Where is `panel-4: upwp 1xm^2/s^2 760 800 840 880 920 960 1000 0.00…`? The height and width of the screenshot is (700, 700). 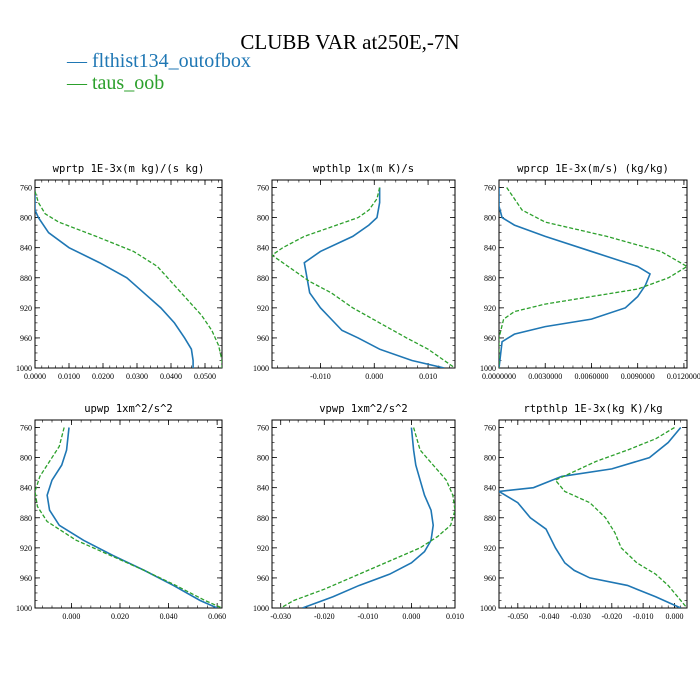 panel-4: upwp 1xm^2/s^2 760 800 840 880 920 960 1000 0.00… is located at coordinates (121, 512).